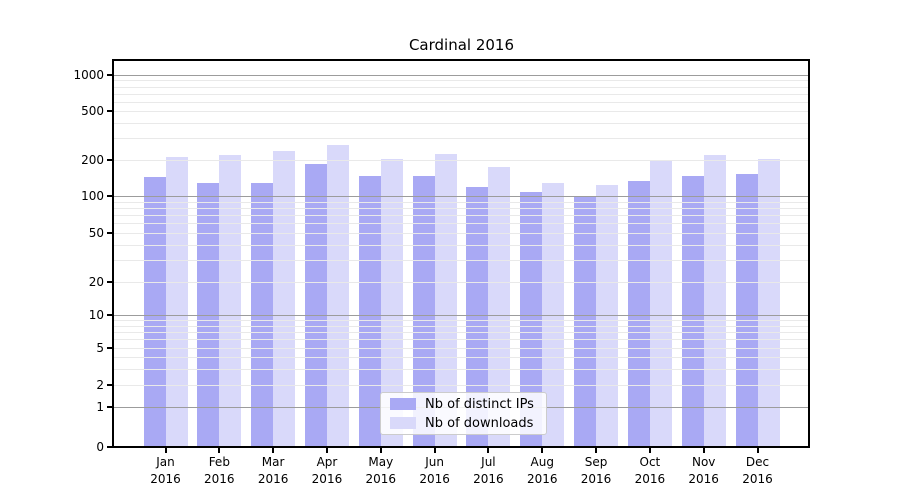 The image size is (900, 500). I want to click on bar-nb-of-distinct-ips-oct-2016, so click(638, 313).